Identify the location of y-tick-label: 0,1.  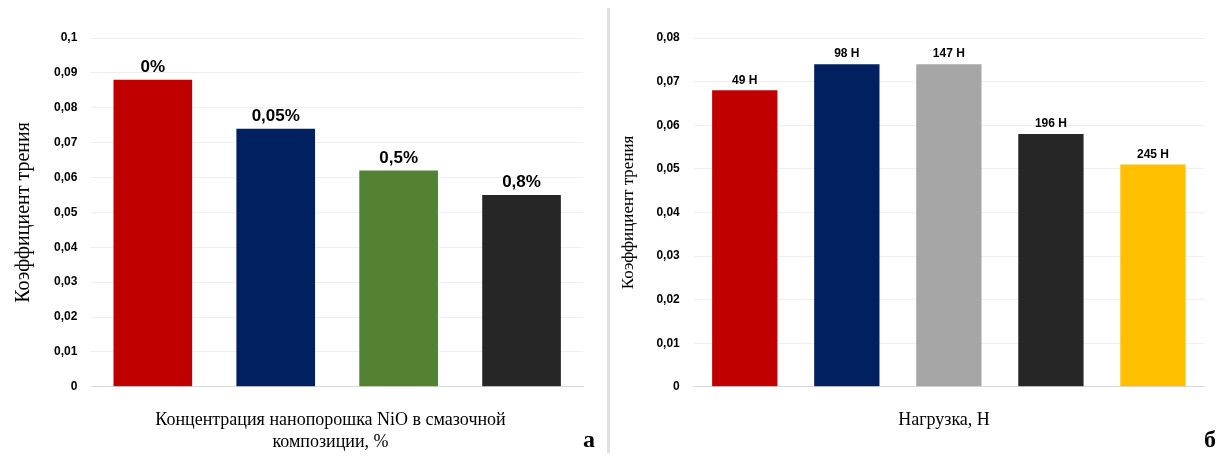
(69, 37).